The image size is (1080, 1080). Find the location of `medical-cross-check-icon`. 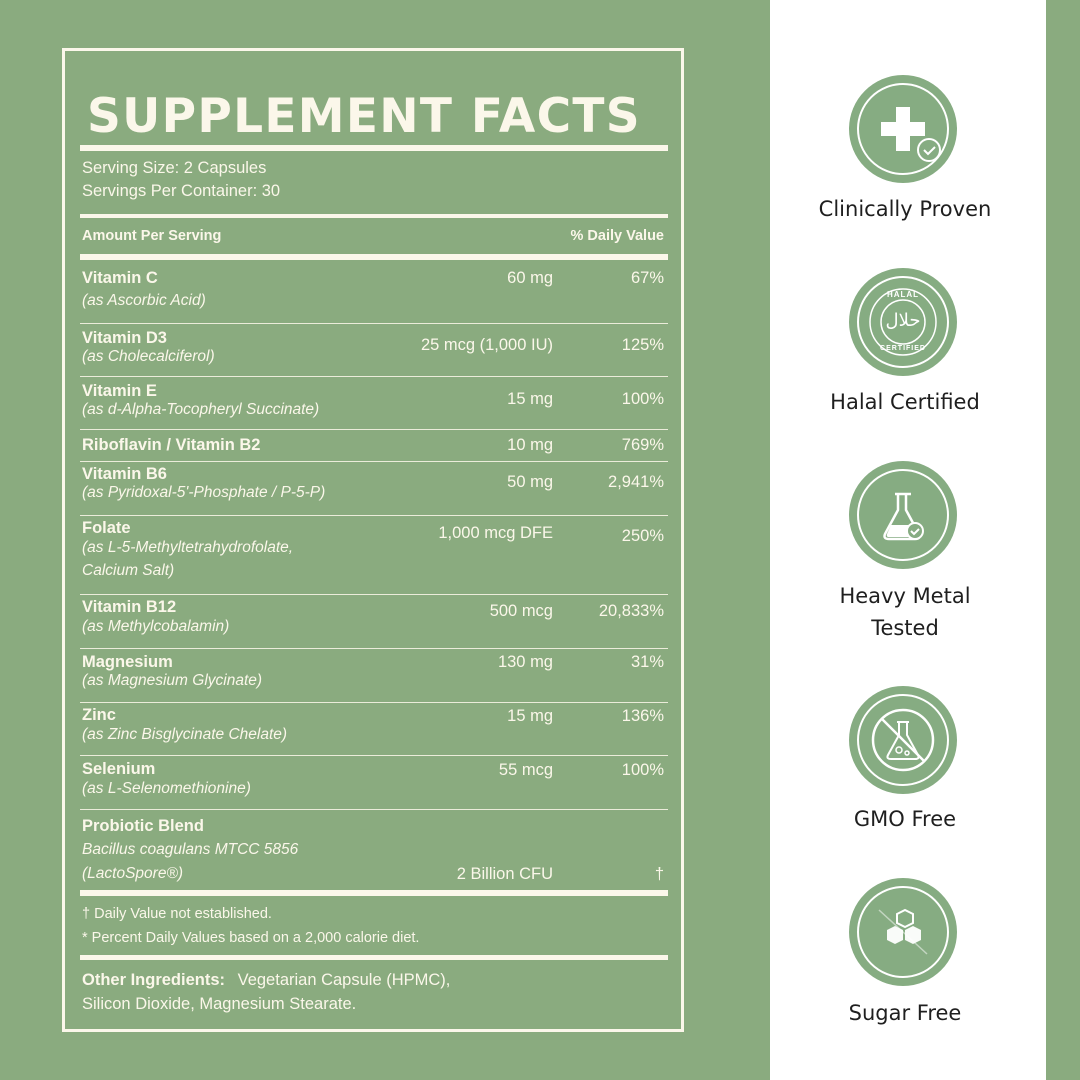

medical-cross-check-icon is located at coordinates (911, 134).